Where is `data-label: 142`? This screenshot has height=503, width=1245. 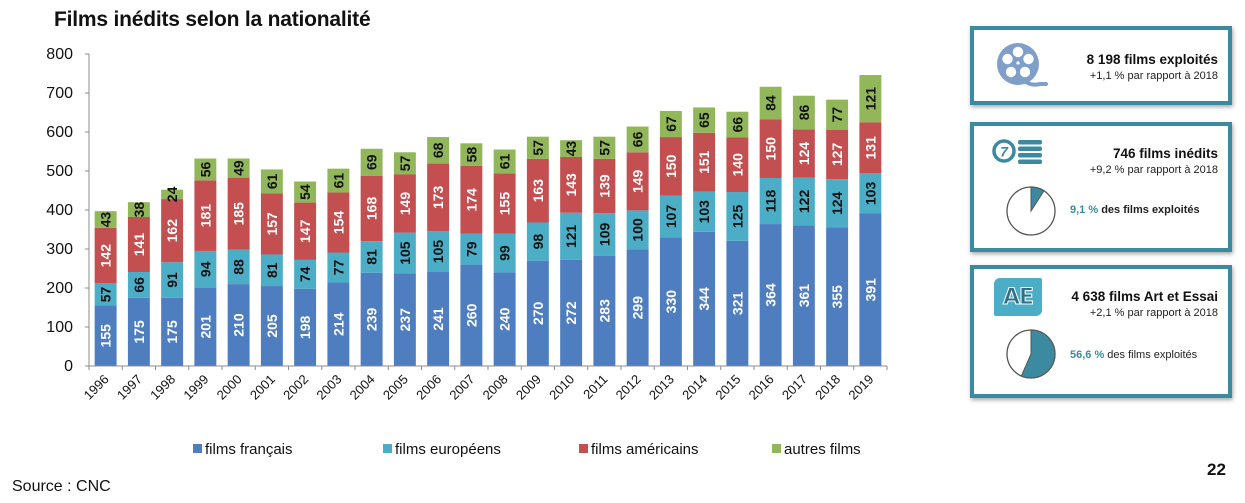 data-label: 142 is located at coordinates (106, 256).